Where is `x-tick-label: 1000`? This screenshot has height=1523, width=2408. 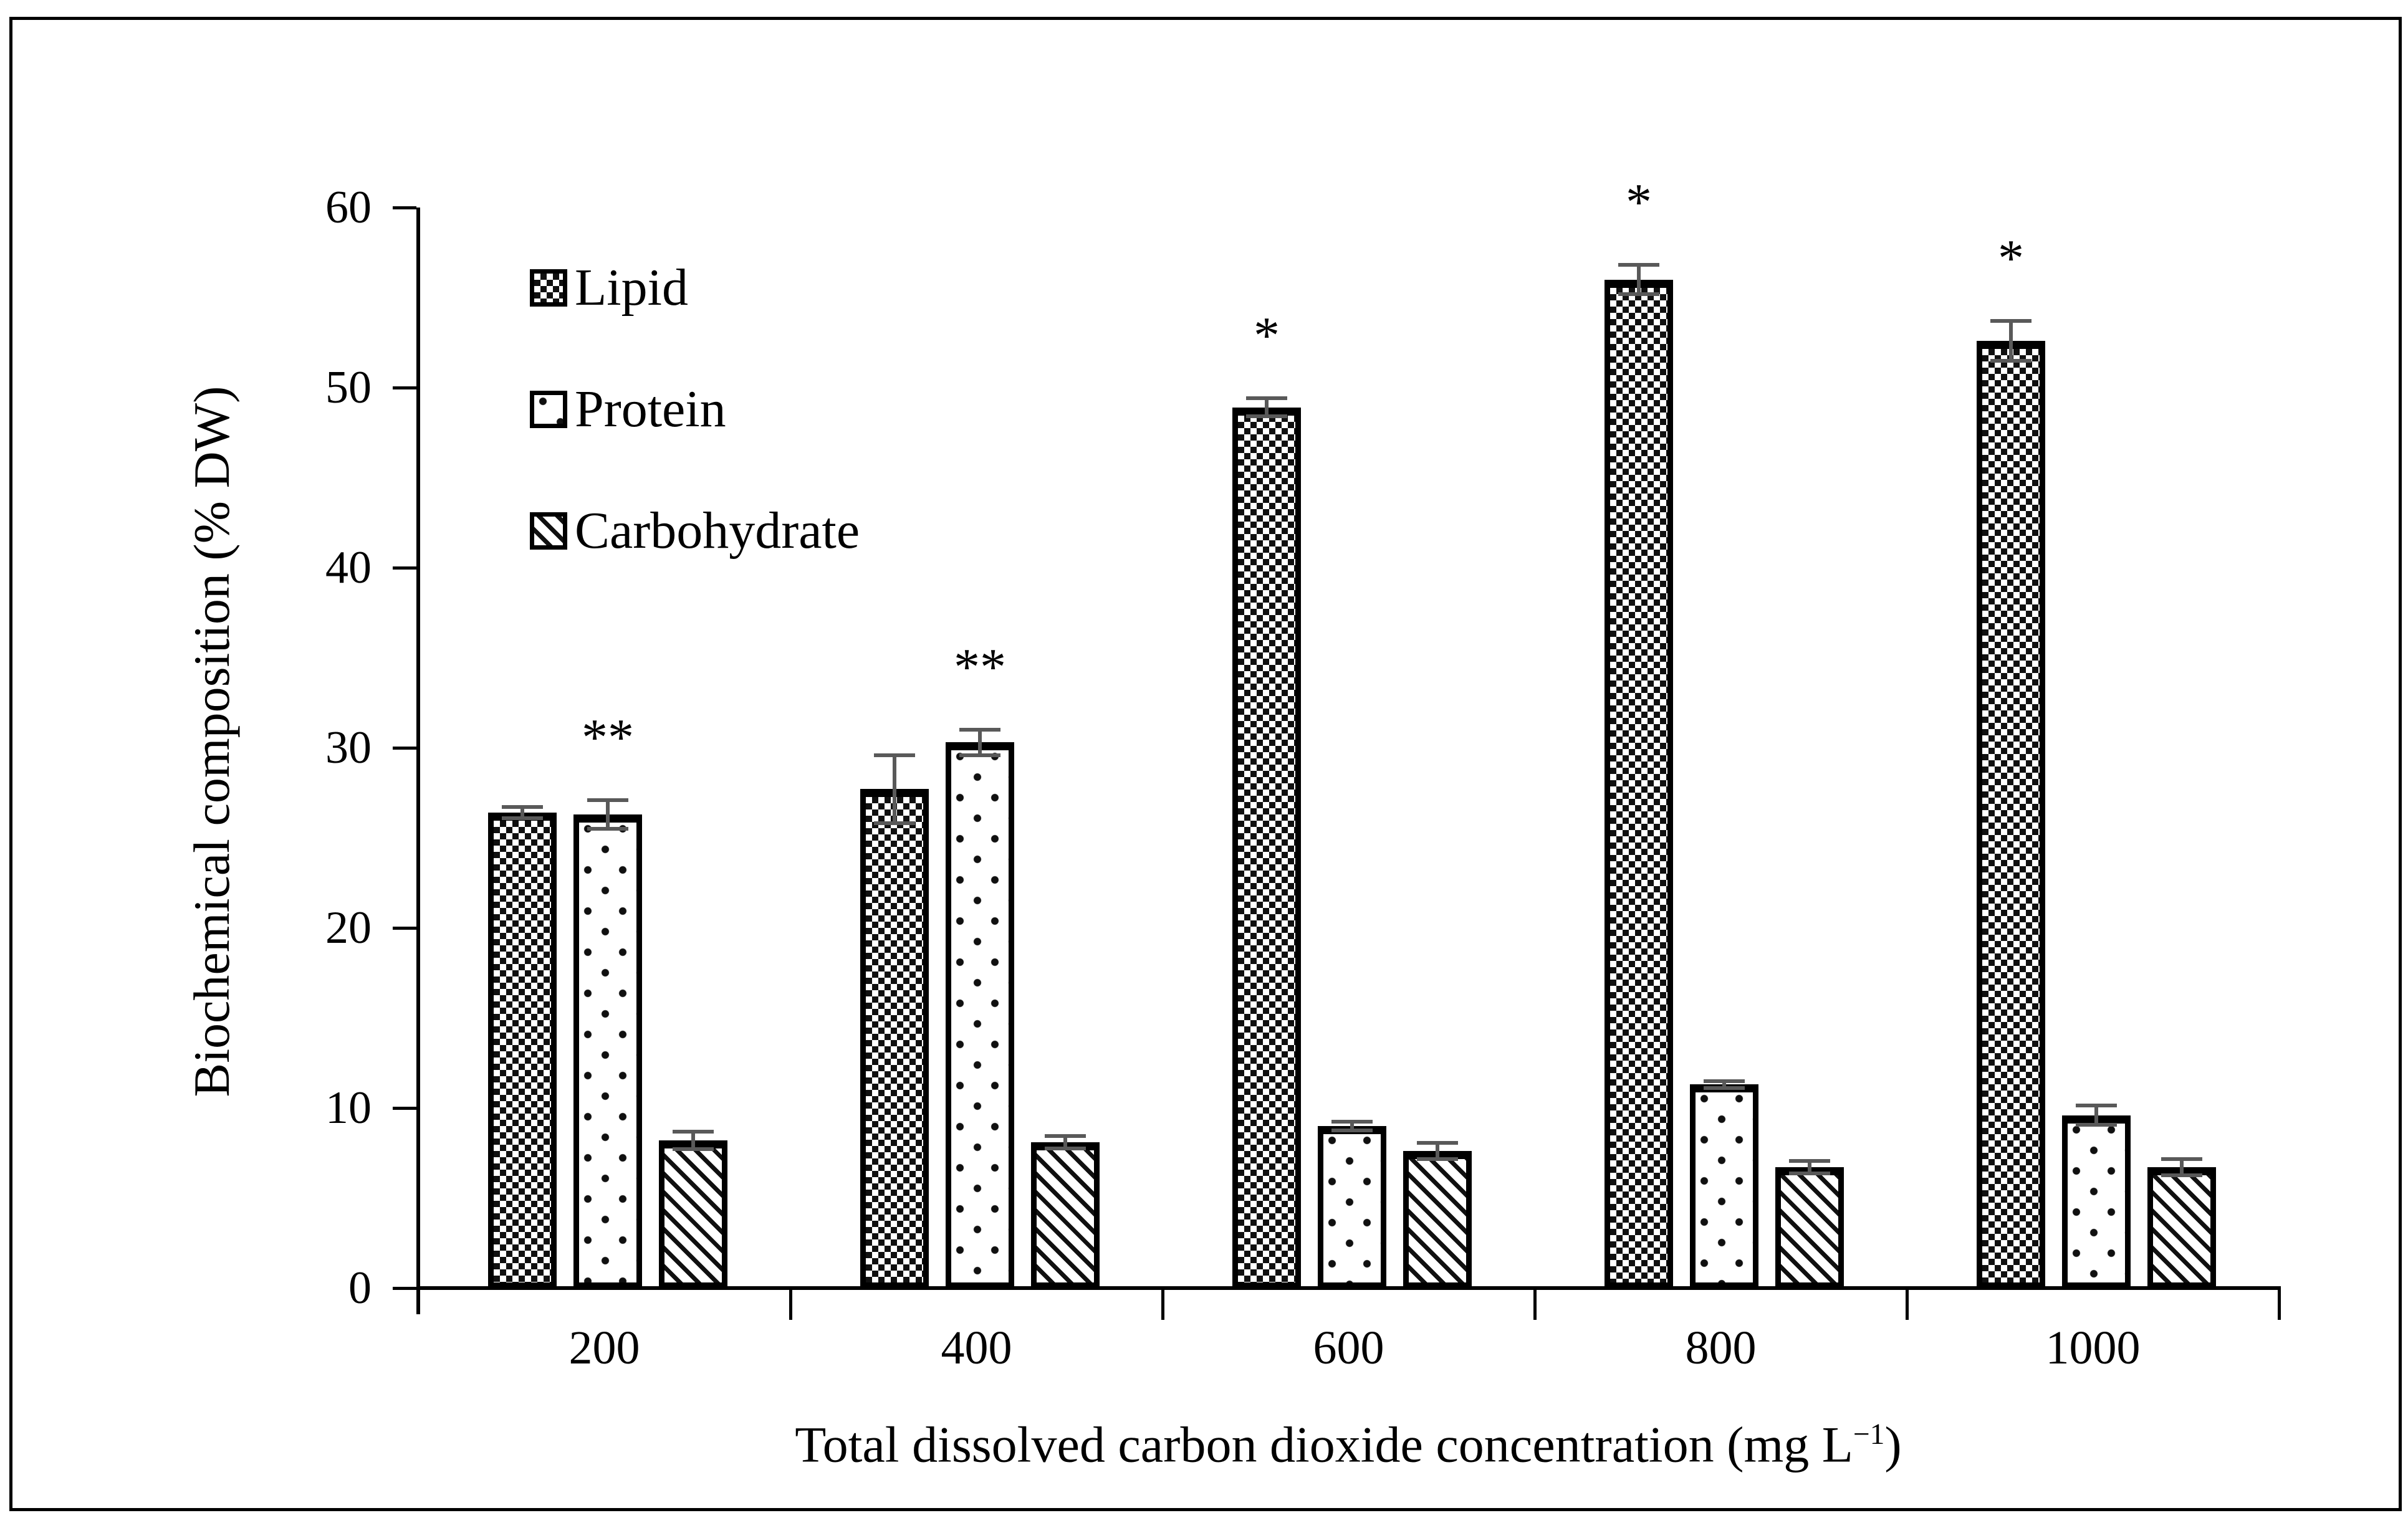 x-tick-label: 1000 is located at coordinates (2093, 1348).